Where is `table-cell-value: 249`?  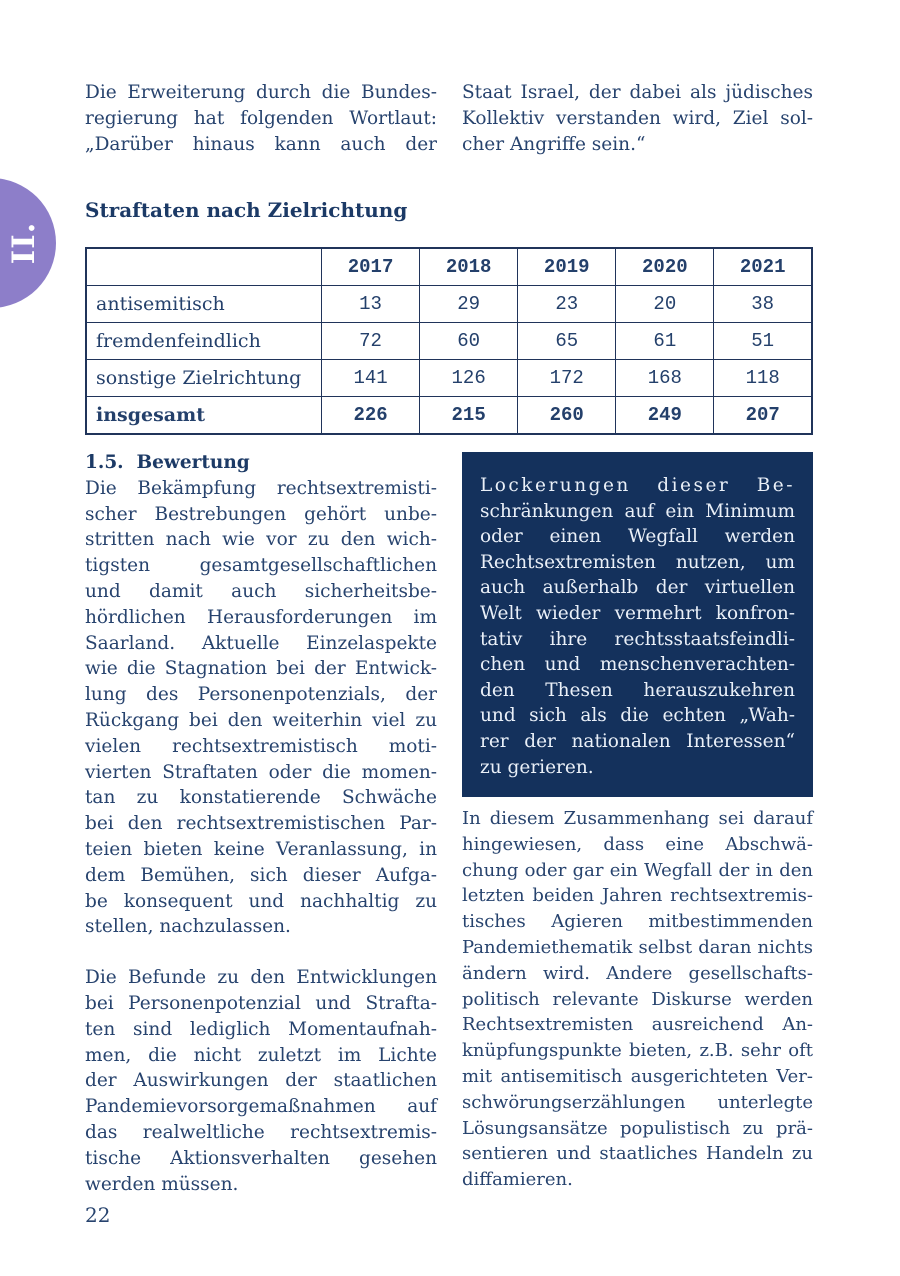
table-cell-value: 249 is located at coordinates (665, 415).